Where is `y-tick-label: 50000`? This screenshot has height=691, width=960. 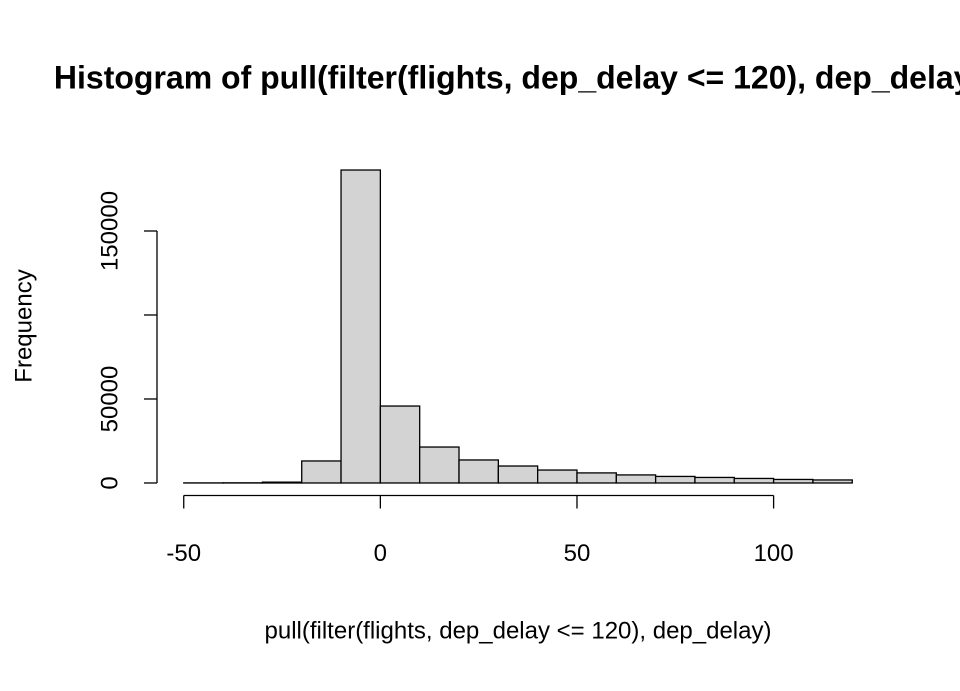 y-tick-label: 50000 is located at coordinates (109, 399).